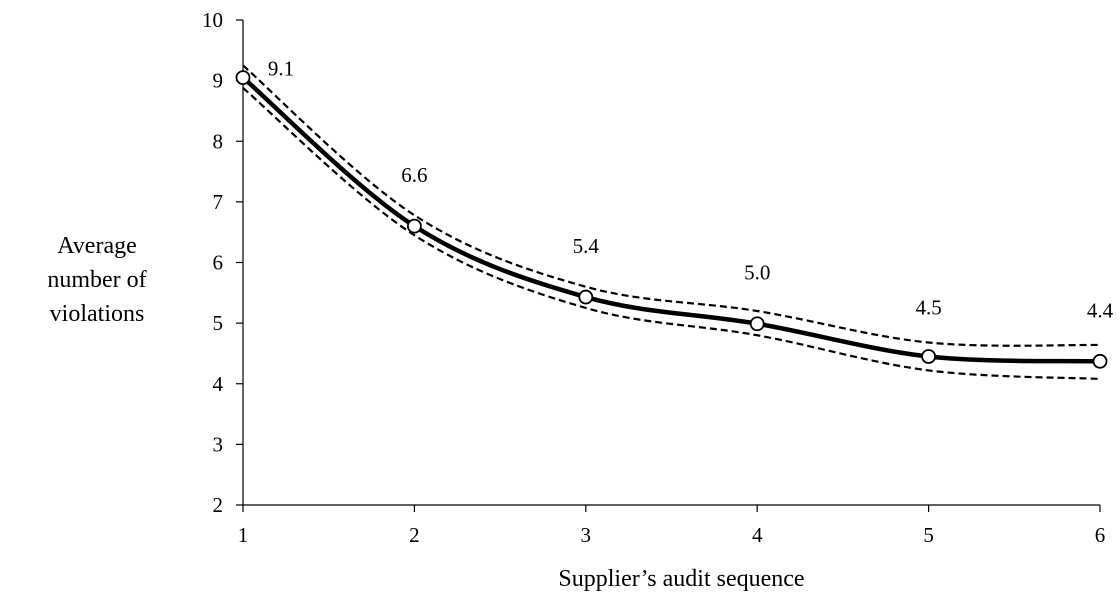 The image size is (1120, 604). Describe the element at coordinates (97, 246) in the screenshot. I see `y-axis-title-line: Average` at that location.